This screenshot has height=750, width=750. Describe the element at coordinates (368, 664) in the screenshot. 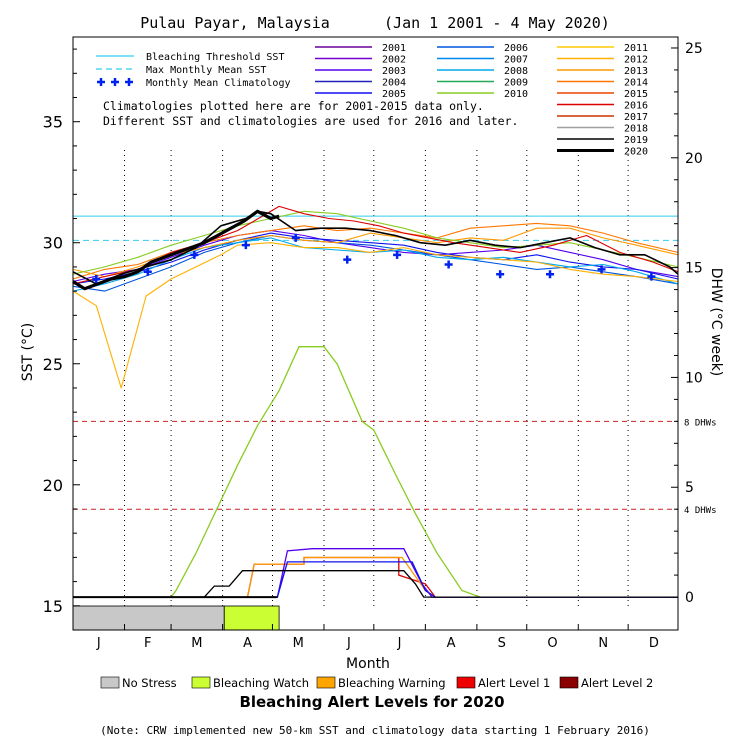

I see `x-axis-label: Month` at that location.